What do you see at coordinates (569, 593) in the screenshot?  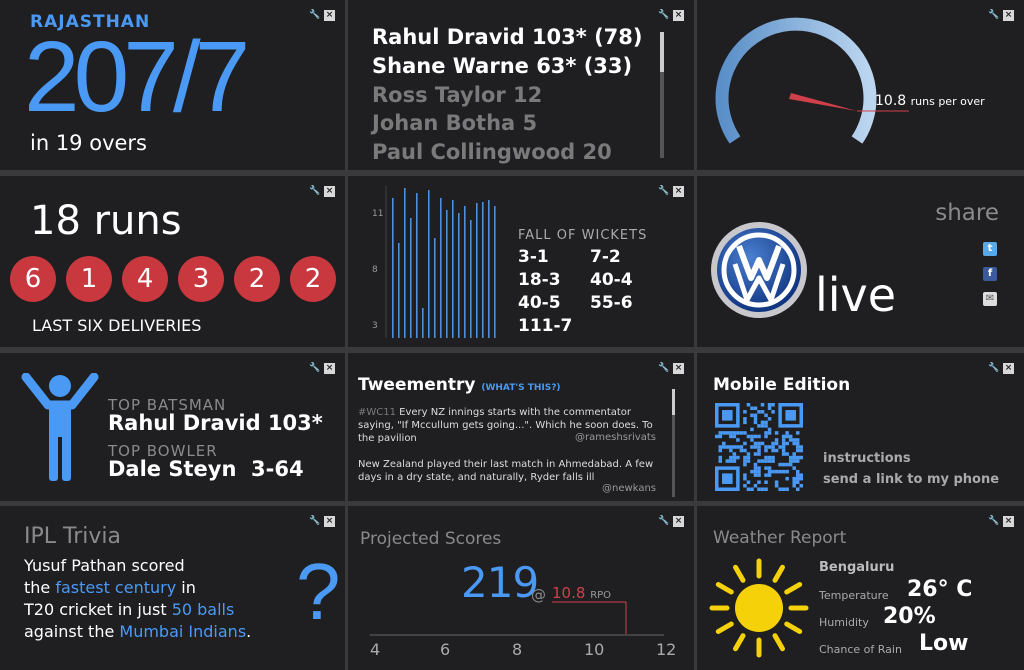 I see `projected-rpo-value: 10.8` at bounding box center [569, 593].